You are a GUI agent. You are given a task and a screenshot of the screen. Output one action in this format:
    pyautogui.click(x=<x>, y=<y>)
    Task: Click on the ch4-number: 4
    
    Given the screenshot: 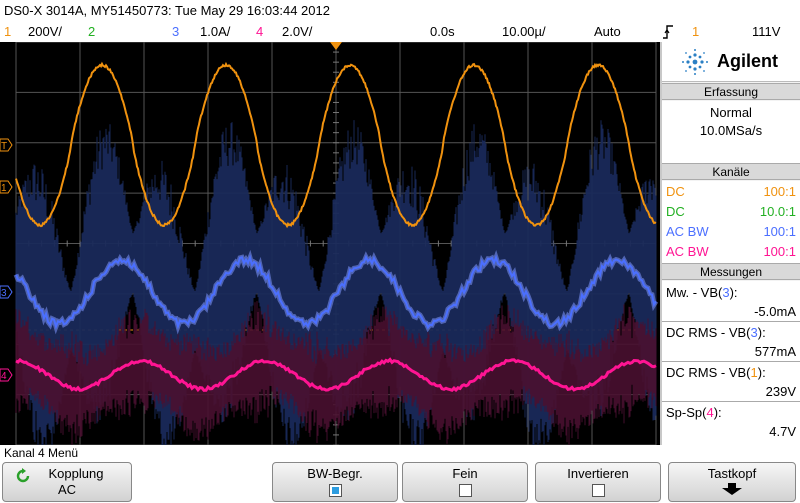 What is the action you would take?
    pyautogui.click(x=260, y=31)
    